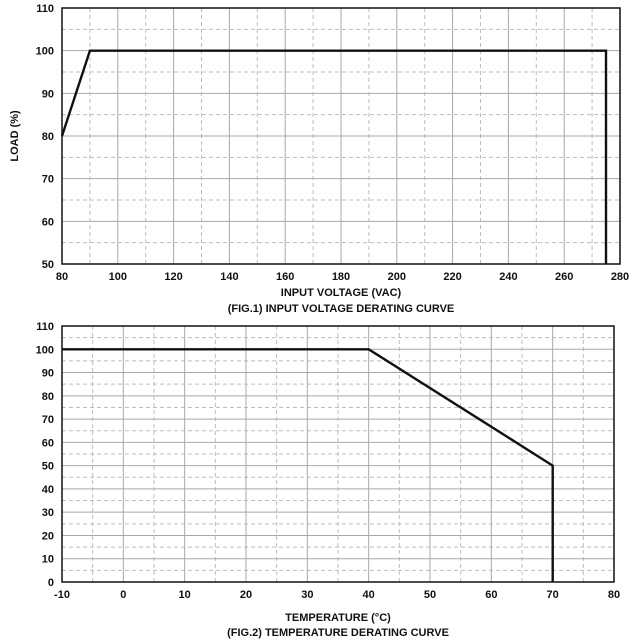 This screenshot has width=640, height=640. Describe the element at coordinates (185, 595) in the screenshot. I see `x-tick-label: 10` at that location.